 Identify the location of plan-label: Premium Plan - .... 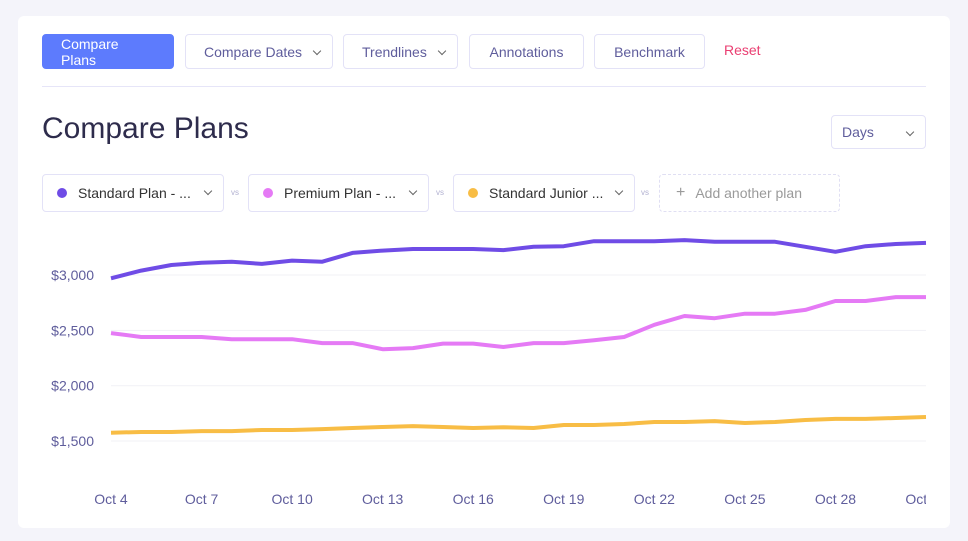
(340, 193).